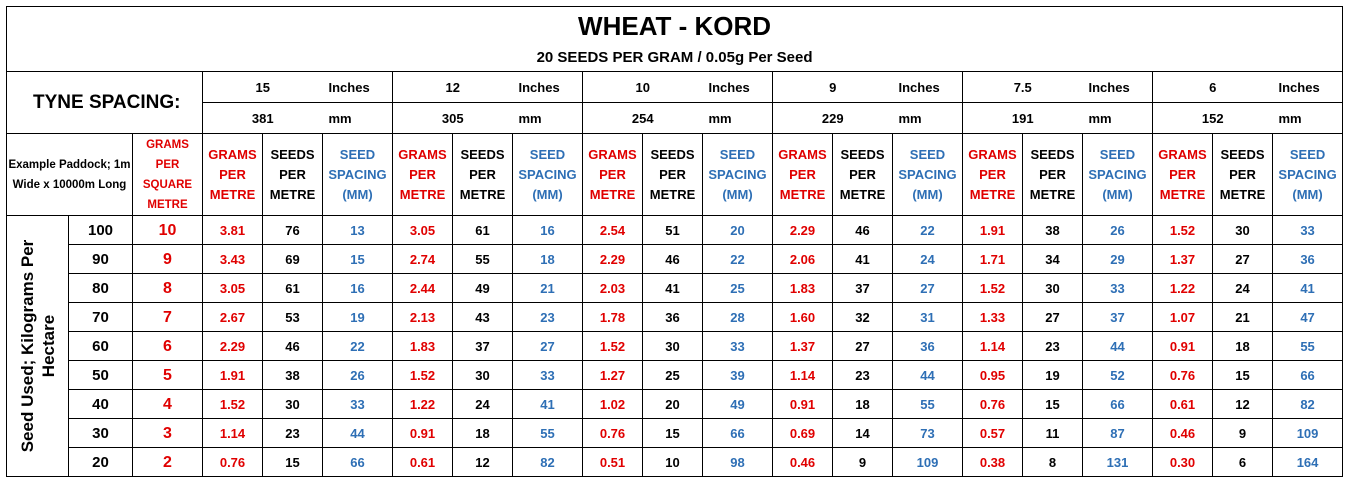 This screenshot has width=1350, height=487. Describe the element at coordinates (927, 317) in the screenshot. I see `seed-spacing-value: 31` at that location.